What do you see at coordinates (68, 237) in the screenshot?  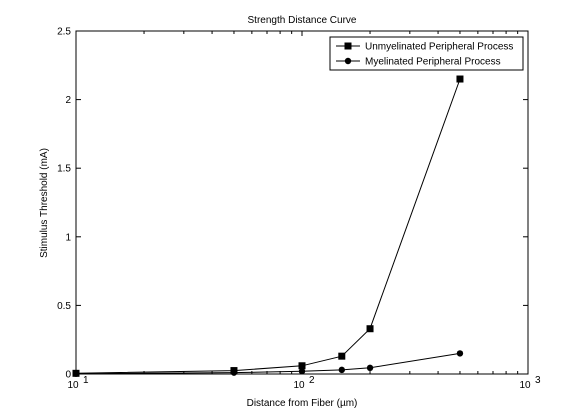 I see `y-tick-label: 1` at bounding box center [68, 237].